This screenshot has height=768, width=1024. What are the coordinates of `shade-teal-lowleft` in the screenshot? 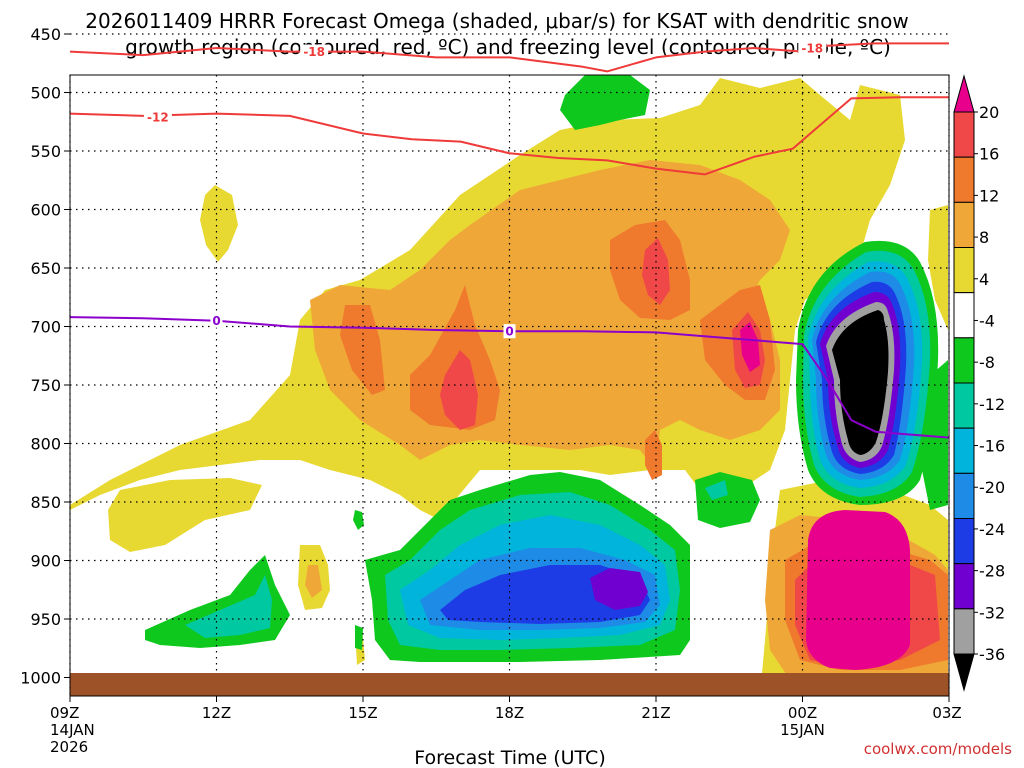 It's located at (228, 606).